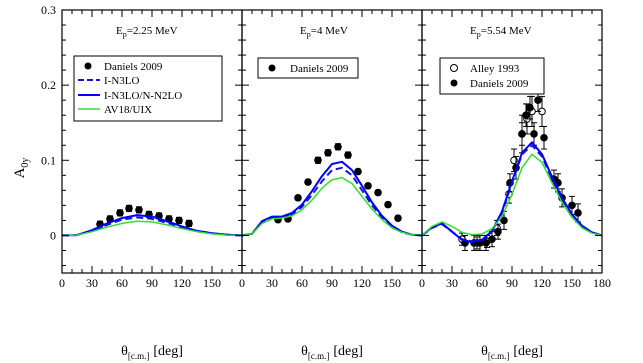 The width and height of the screenshot is (643, 363). I want to click on legend: Alley 1993 Daniels 2009, so click(492, 76).